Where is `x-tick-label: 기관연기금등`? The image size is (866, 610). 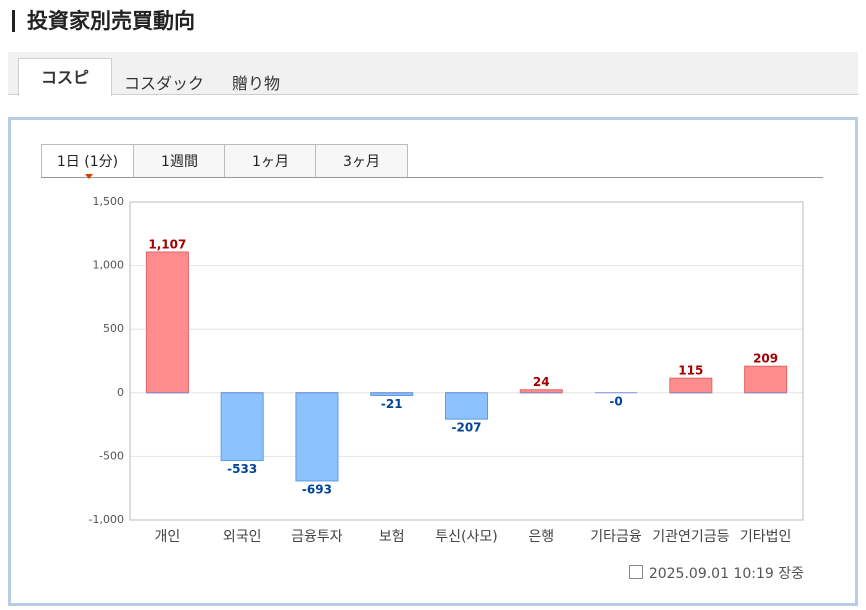
x-tick-label: 기관연기금등 is located at coordinates (690, 537).